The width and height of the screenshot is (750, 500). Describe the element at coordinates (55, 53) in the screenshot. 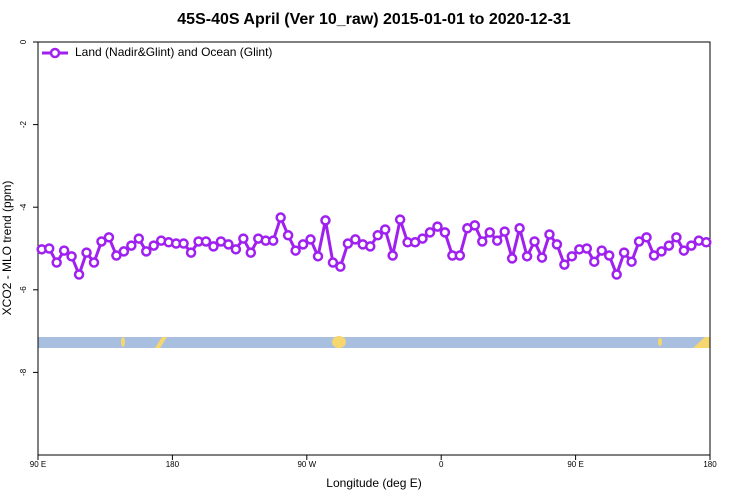

I see `legend-marker` at that location.